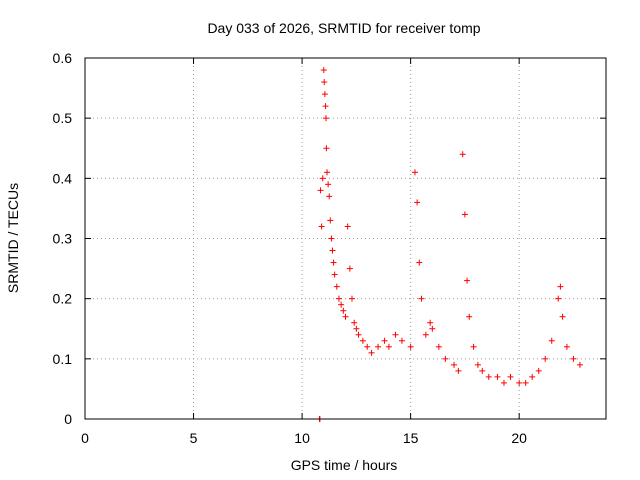 The height and width of the screenshot is (480, 640). What do you see at coordinates (68, 419) in the screenshot?
I see `y-tick-label: 0` at bounding box center [68, 419].